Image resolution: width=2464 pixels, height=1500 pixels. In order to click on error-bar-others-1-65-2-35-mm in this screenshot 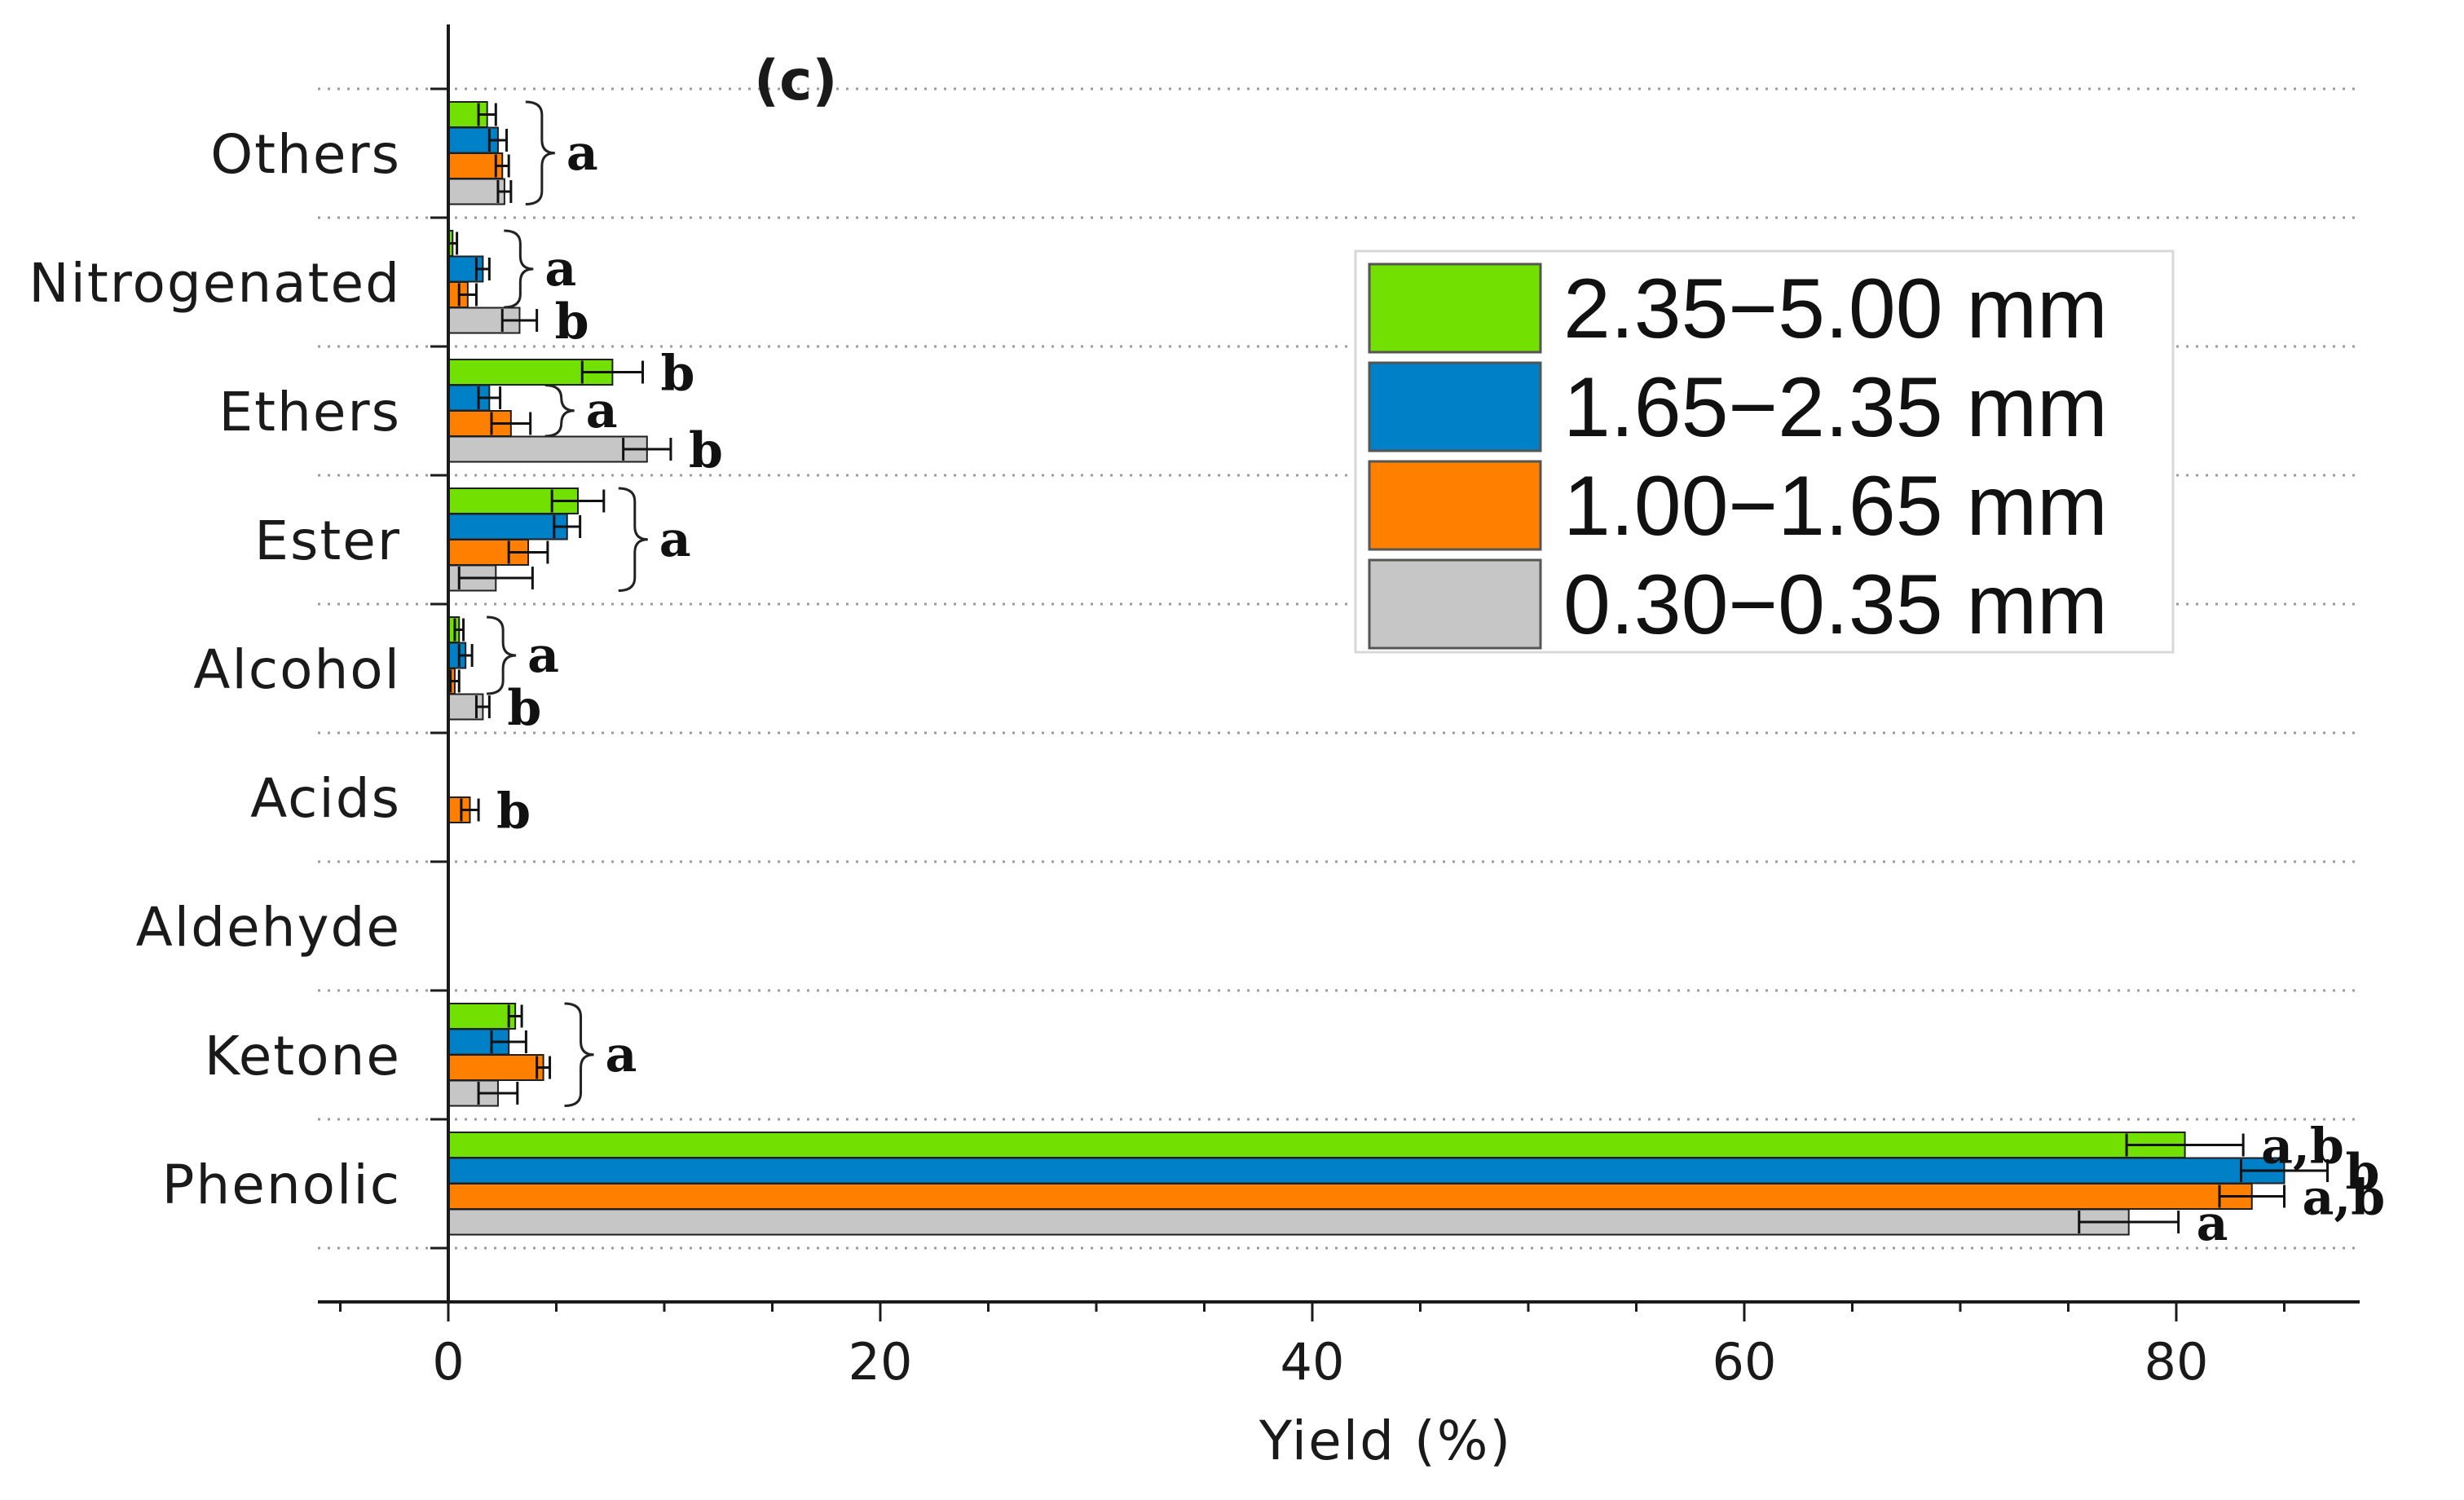, I will do `click(498, 140)`.